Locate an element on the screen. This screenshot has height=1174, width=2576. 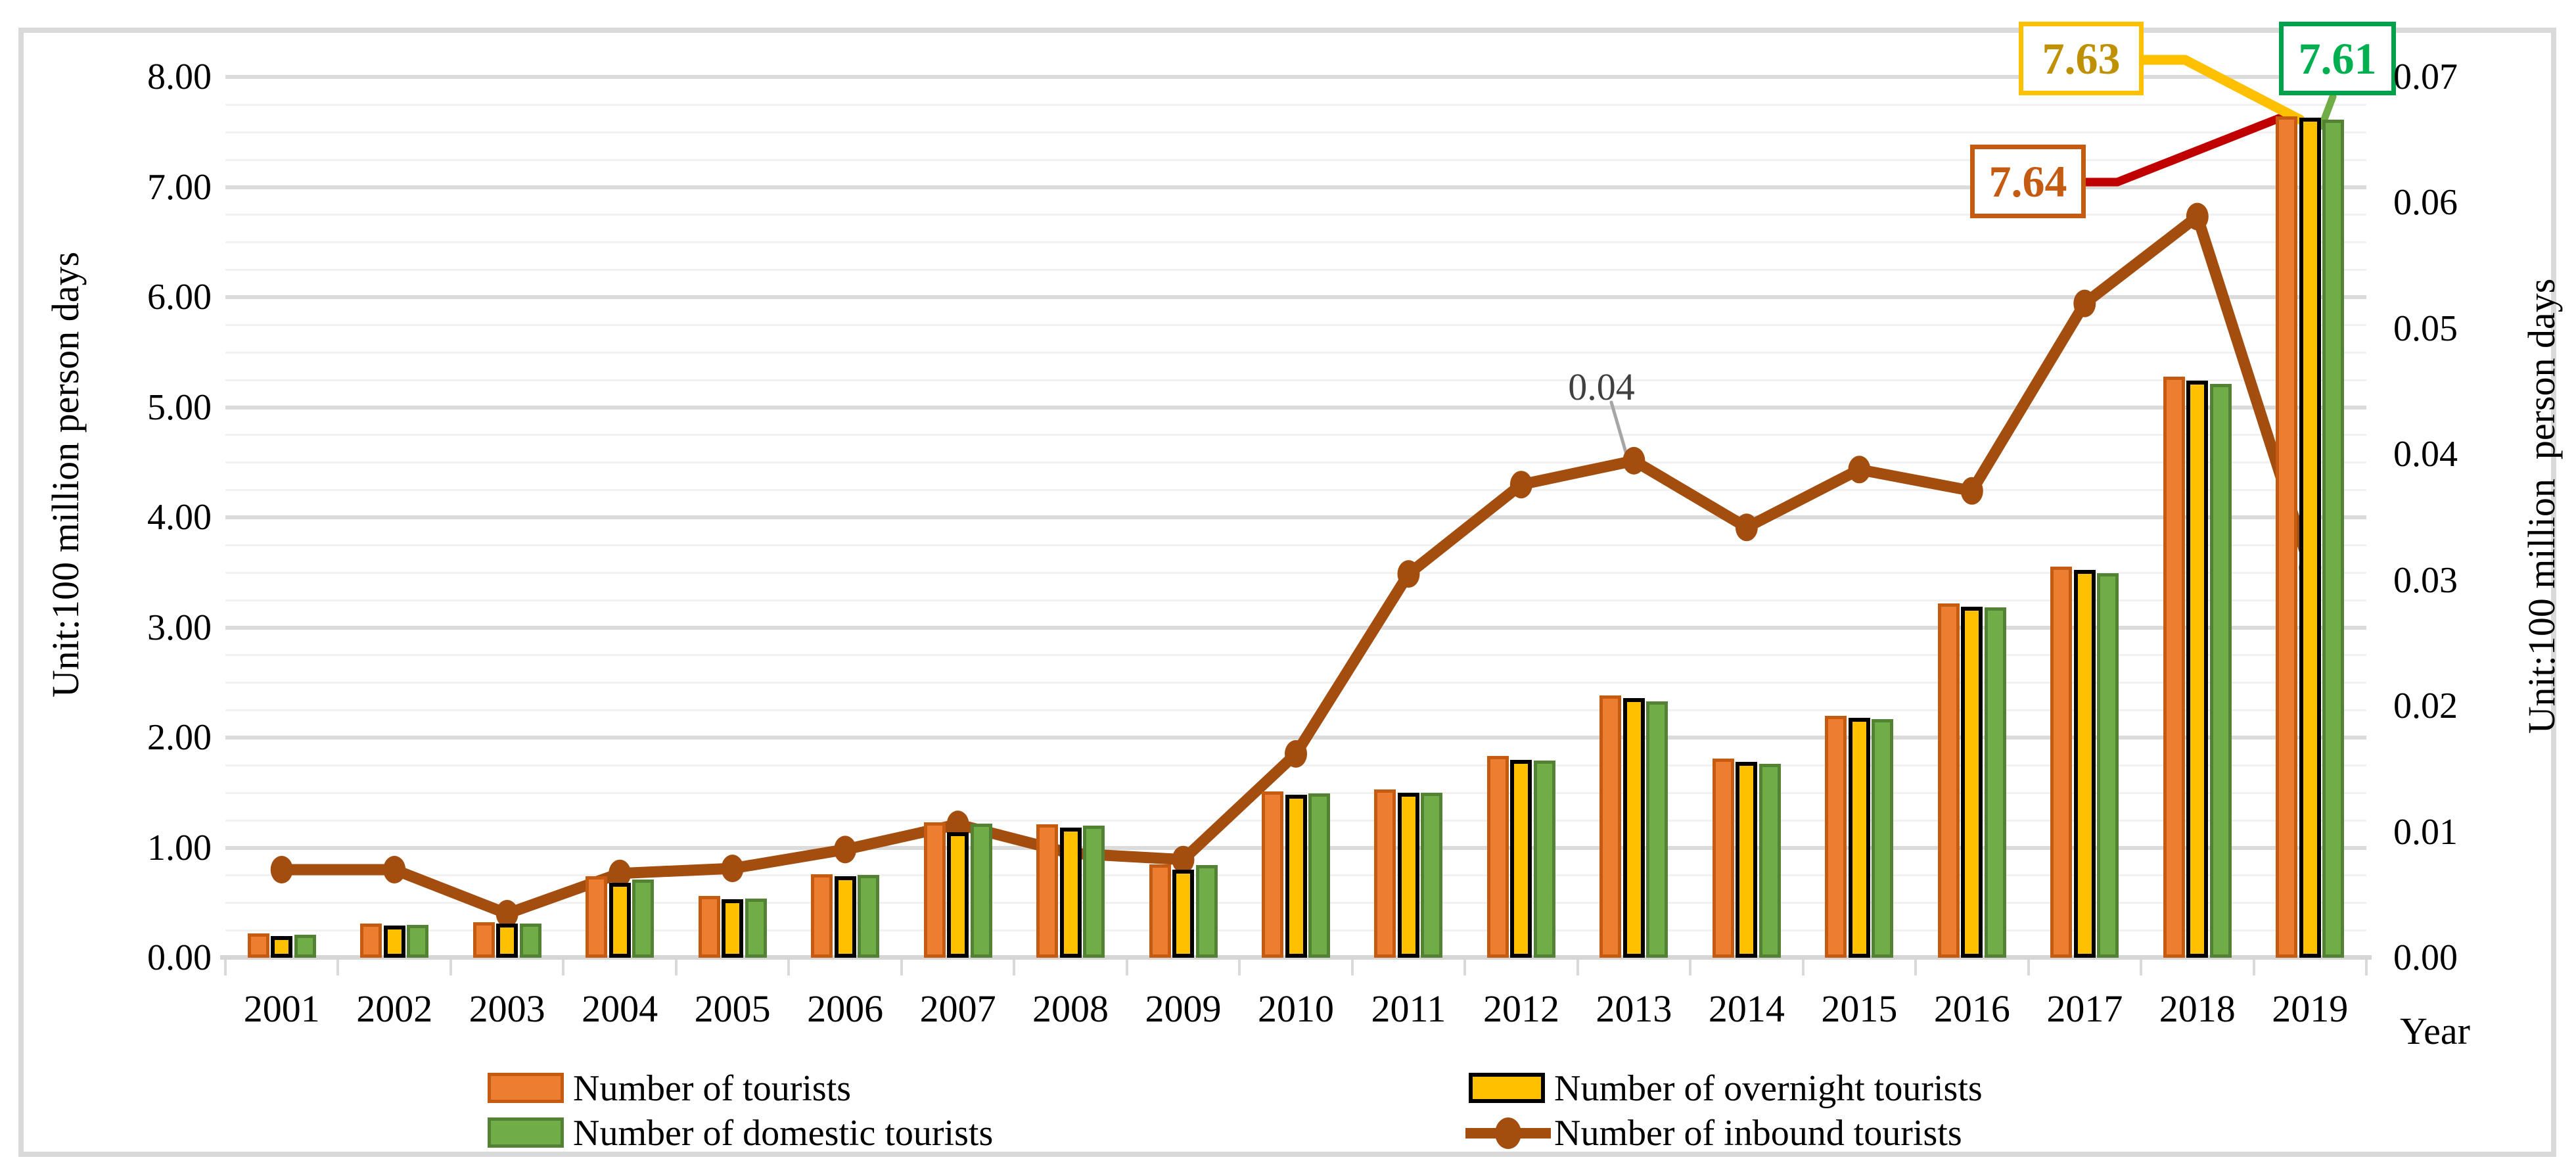
bar-overnight-2016 is located at coordinates (1972, 782).